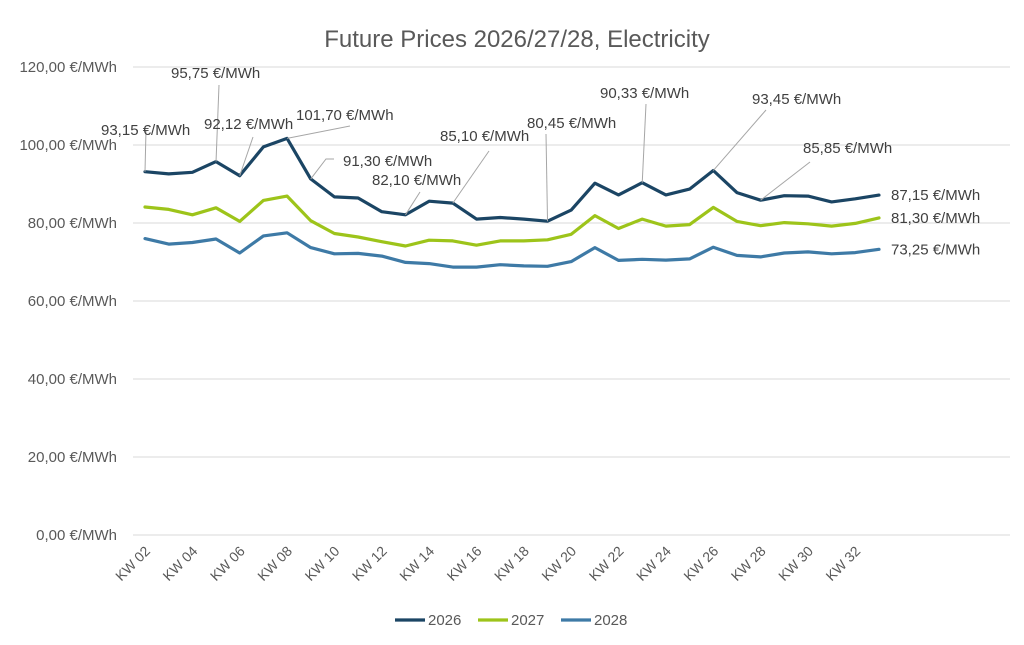  Describe the element at coordinates (179, 563) in the screenshot. I see `x-tick-label: KW 04` at that location.